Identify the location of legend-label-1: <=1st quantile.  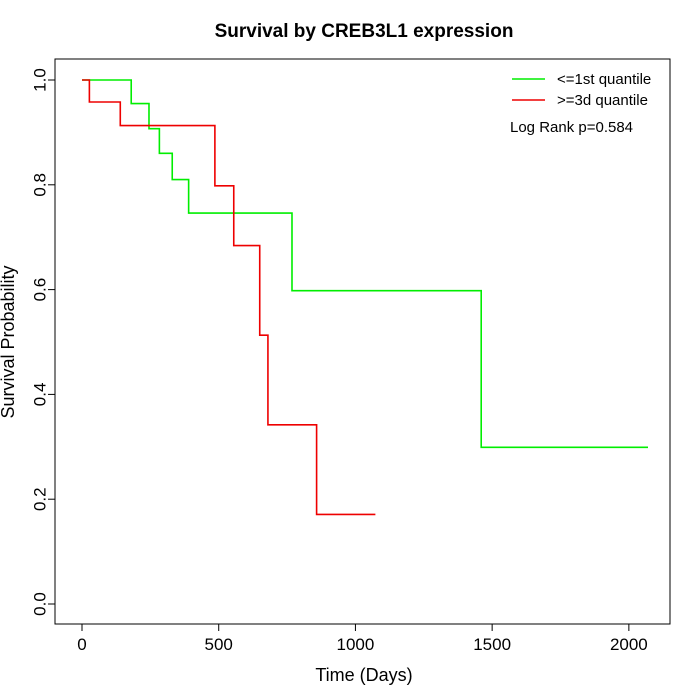
(604, 79).